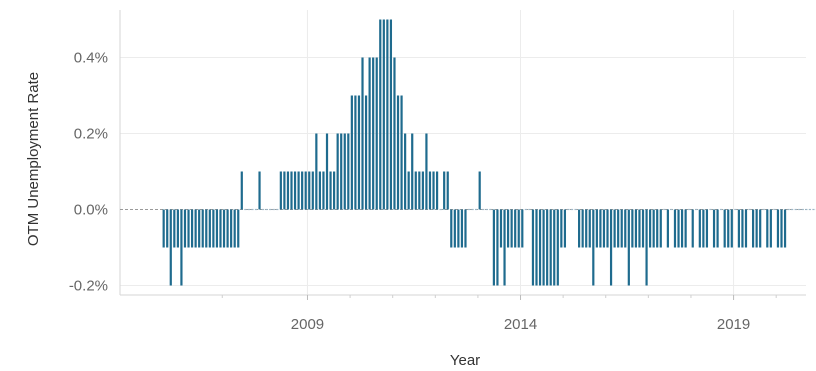 This screenshot has height=371, width=816. I want to click on x-axis-tick-labels: 2009 2014 2019, so click(520, 324).